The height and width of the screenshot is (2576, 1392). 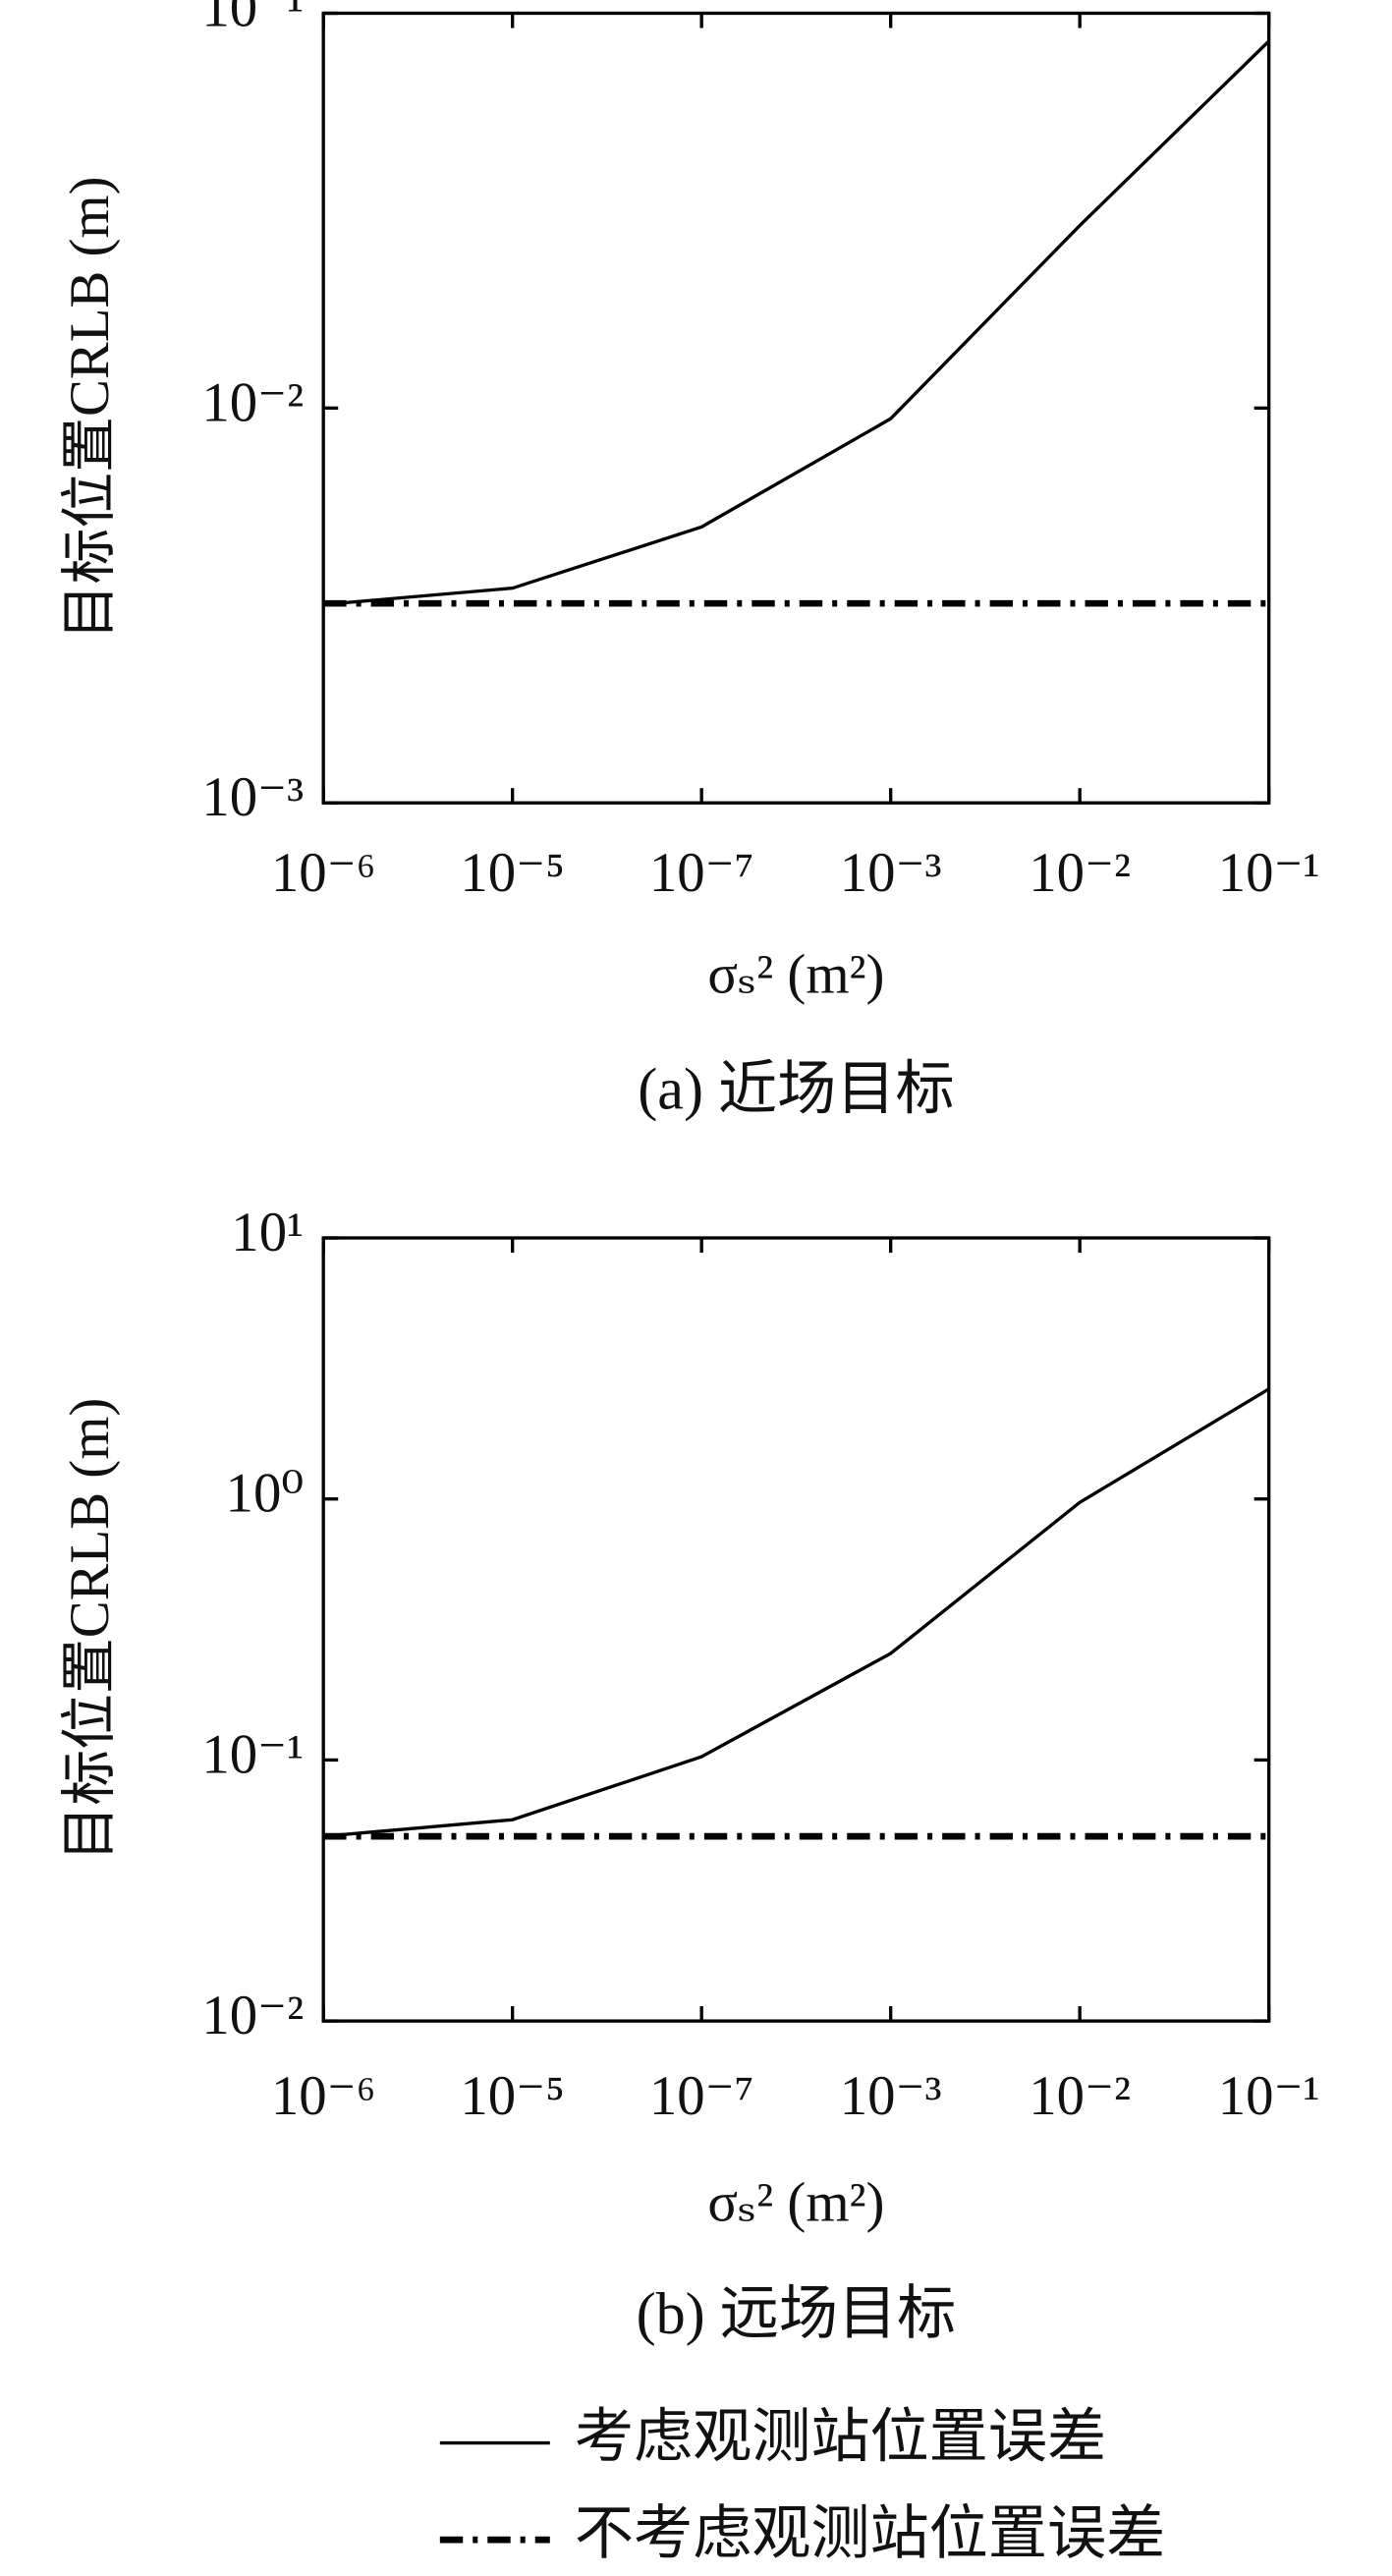 I want to click on legend-label: 不考虑观测站位置误差, so click(x=870, y=2534).